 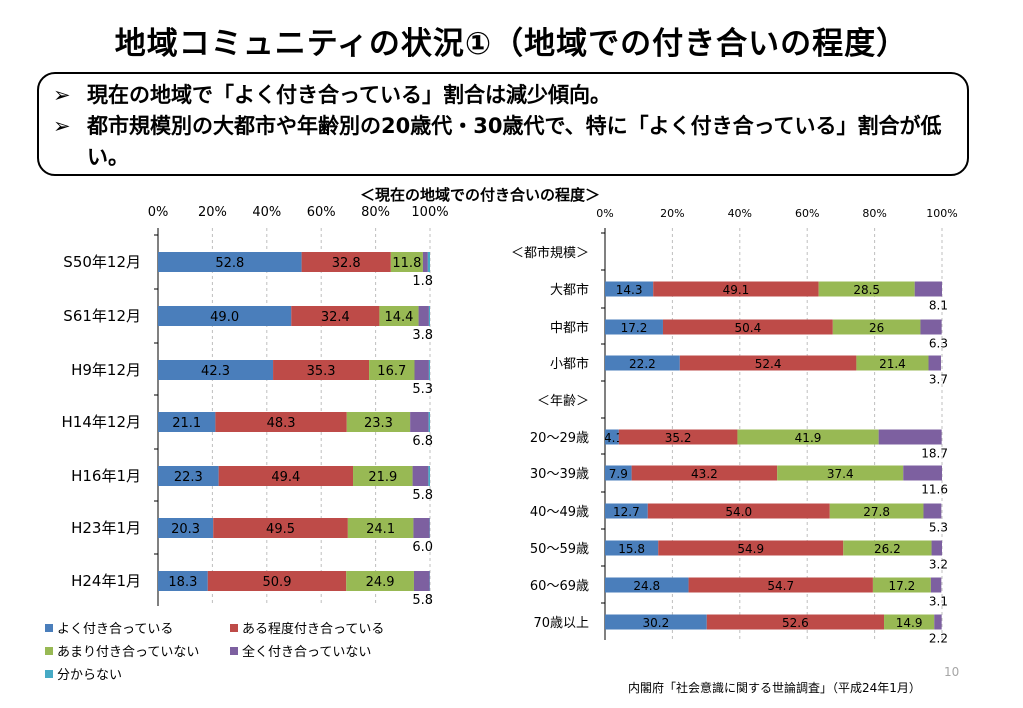 I want to click on right-category-label: 小都市, so click(x=569, y=364).